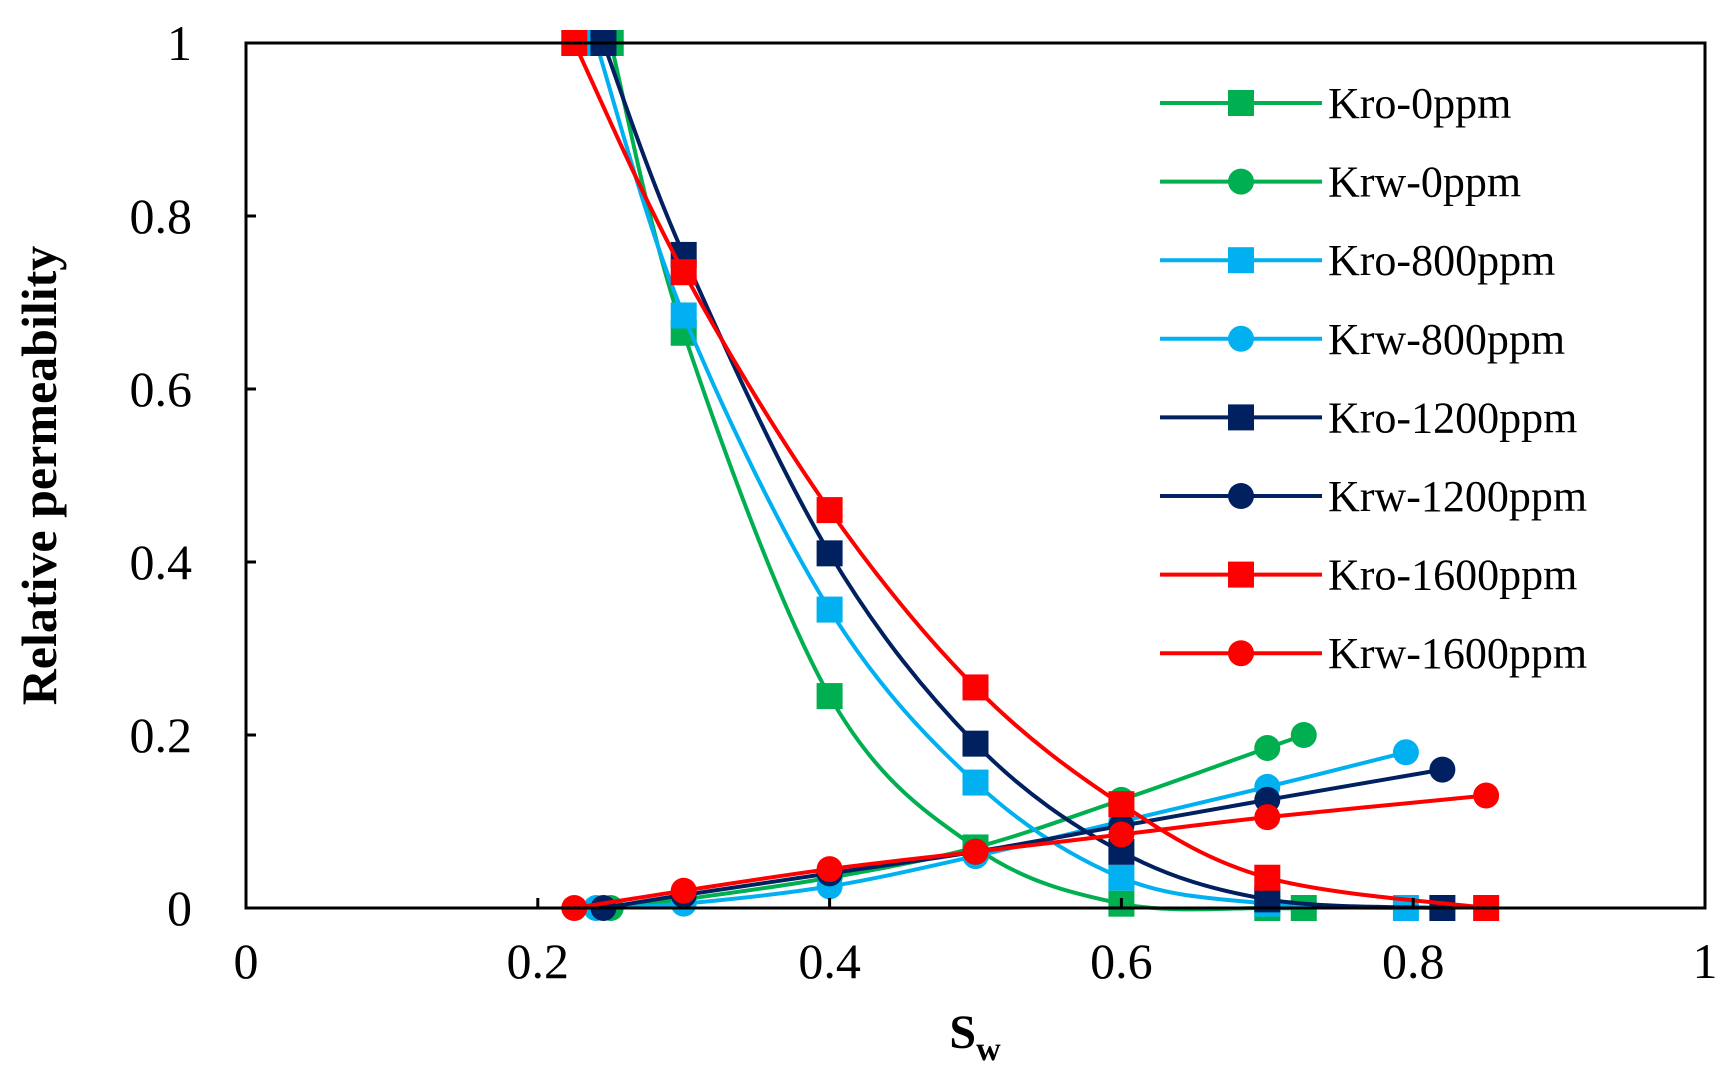 The width and height of the screenshot is (1735, 1073). I want to click on x-tick-label: 0.6, so click(1121, 961).